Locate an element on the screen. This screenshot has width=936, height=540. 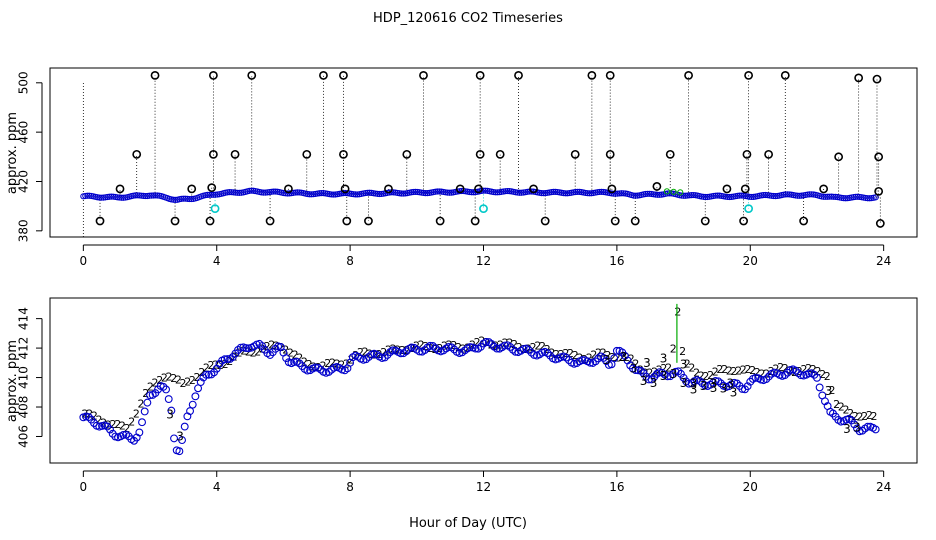
x-axis-label: Hour of Day (UTC) is located at coordinates (468, 523).